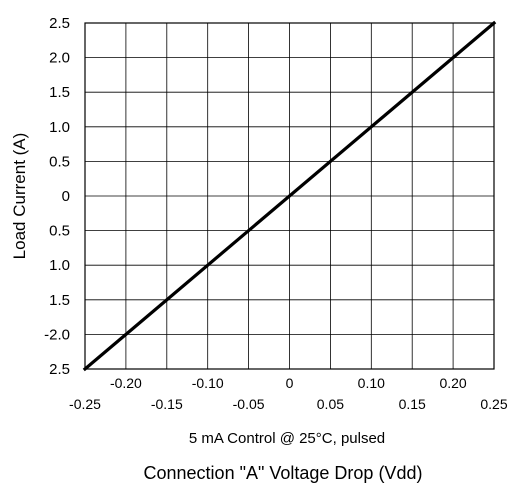  Describe the element at coordinates (249, 404) in the screenshot. I see `x-tick-label: -0.05` at that location.